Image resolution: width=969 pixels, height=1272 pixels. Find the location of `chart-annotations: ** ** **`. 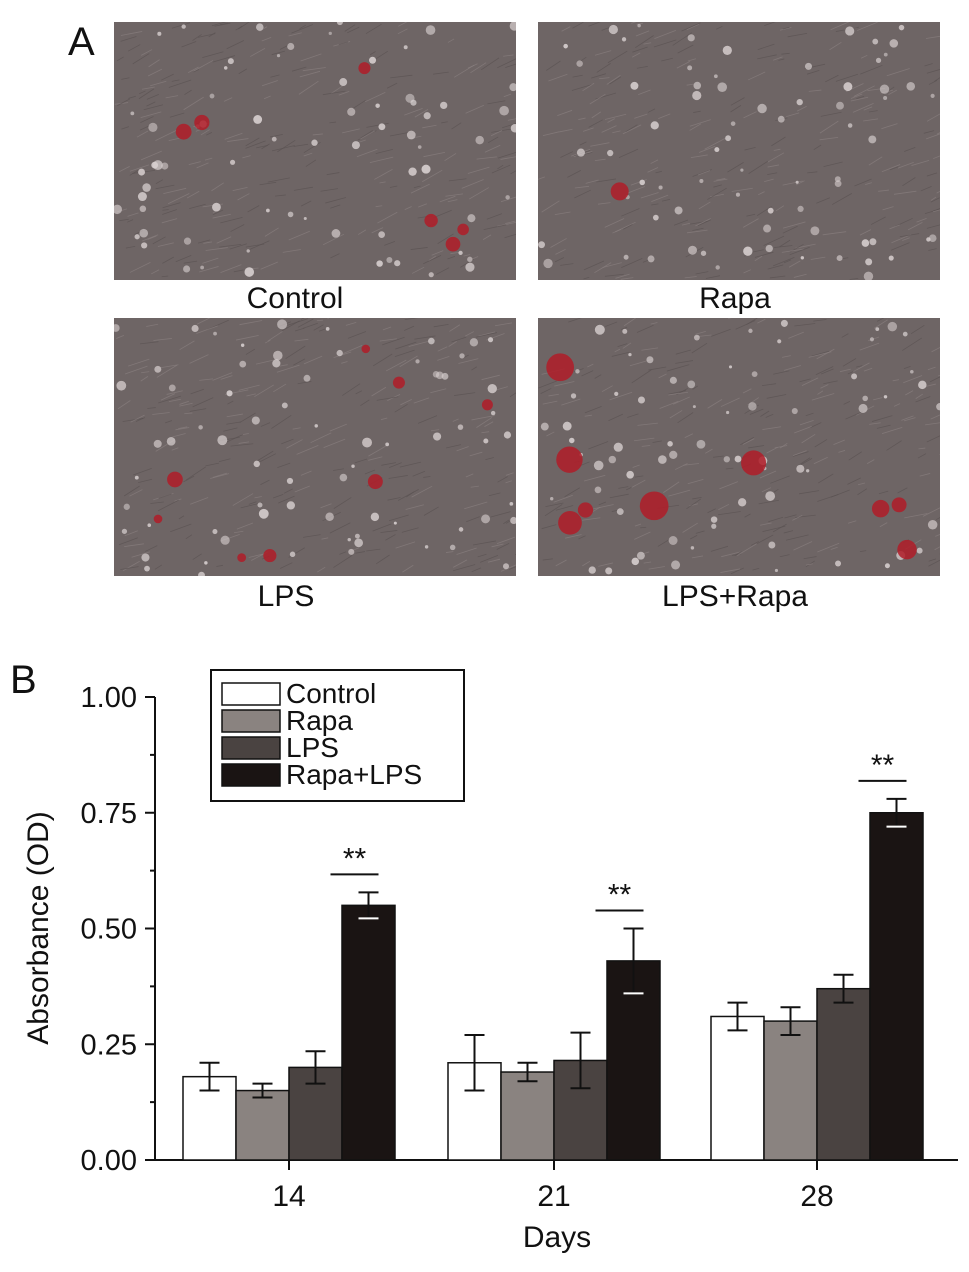

chart-annotations: ** ** ** is located at coordinates (618, 830).